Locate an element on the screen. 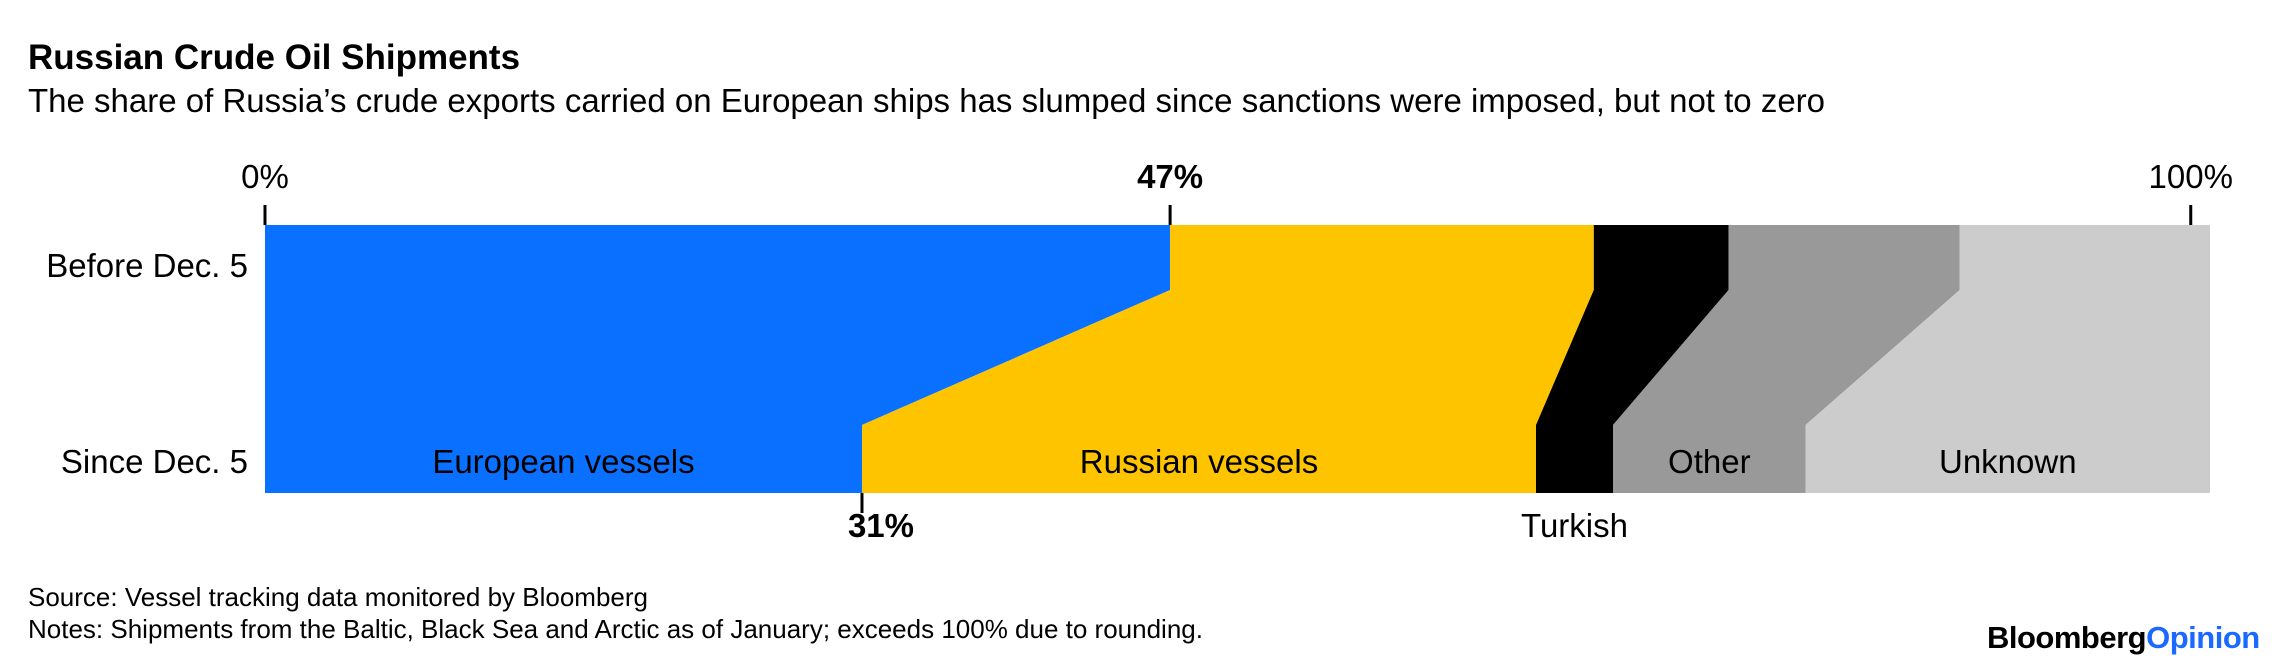 This screenshot has width=2292, height=664. band-other is located at coordinates (1786, 359).